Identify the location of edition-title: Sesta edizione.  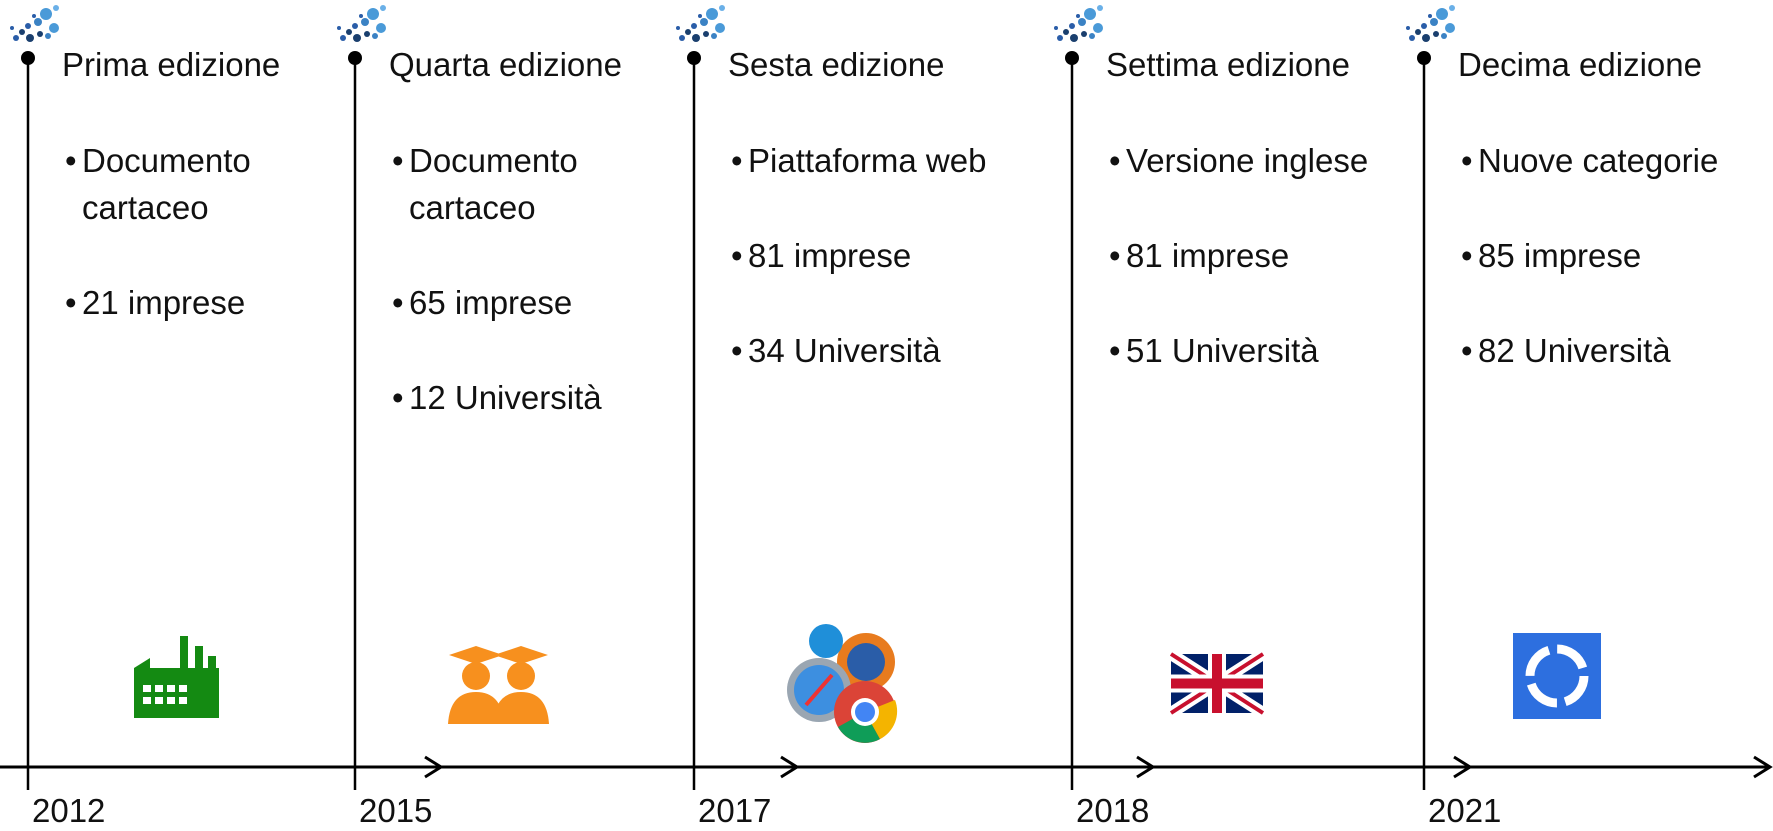
(836, 64).